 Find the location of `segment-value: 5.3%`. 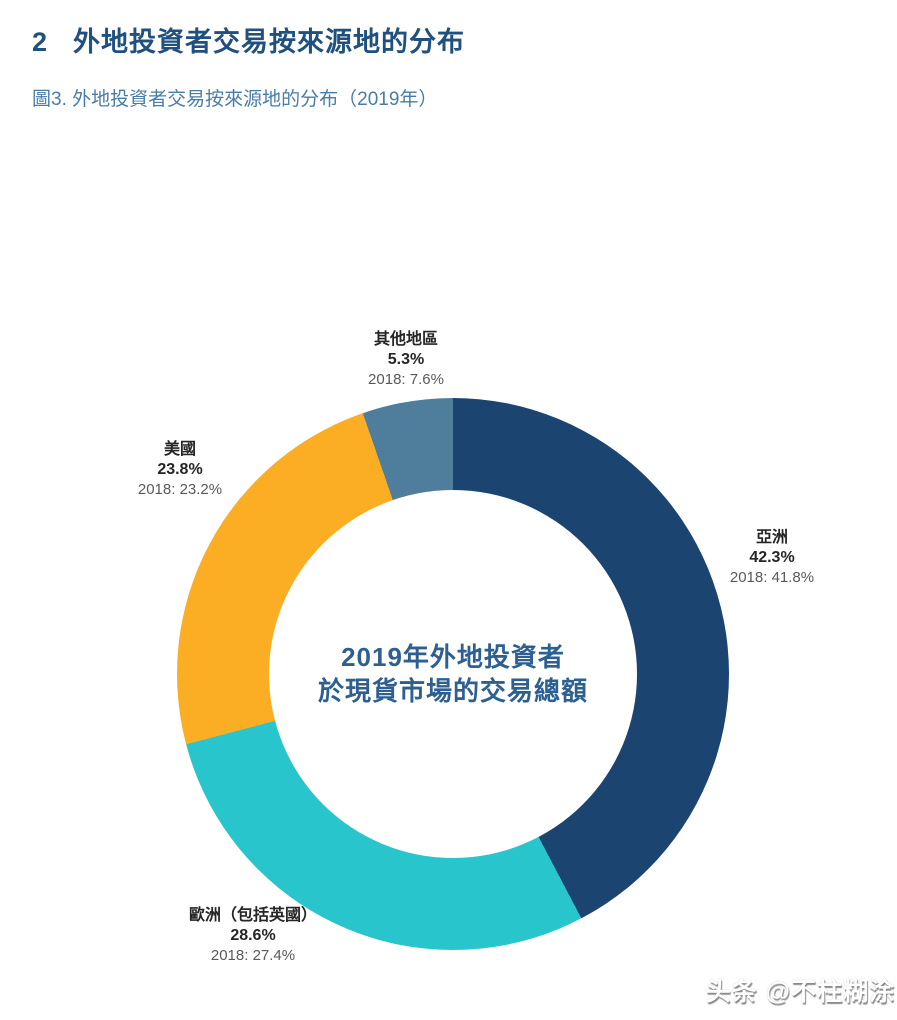

segment-value: 5.3% is located at coordinates (406, 359).